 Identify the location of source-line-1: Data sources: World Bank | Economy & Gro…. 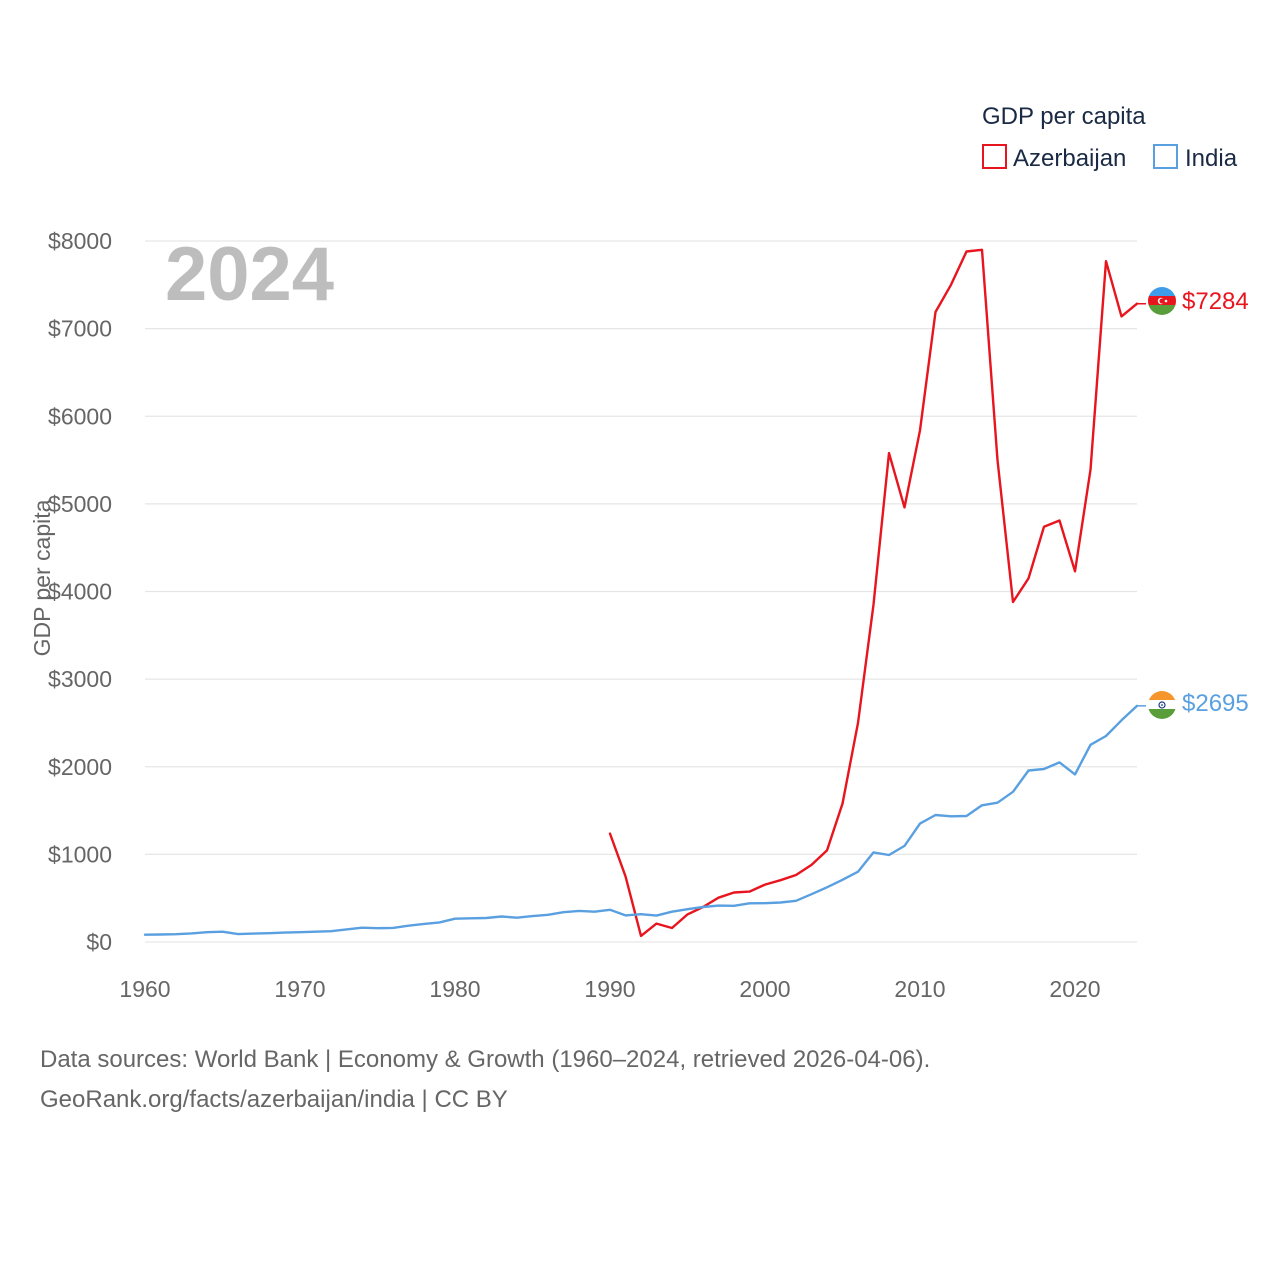
(485, 1059).